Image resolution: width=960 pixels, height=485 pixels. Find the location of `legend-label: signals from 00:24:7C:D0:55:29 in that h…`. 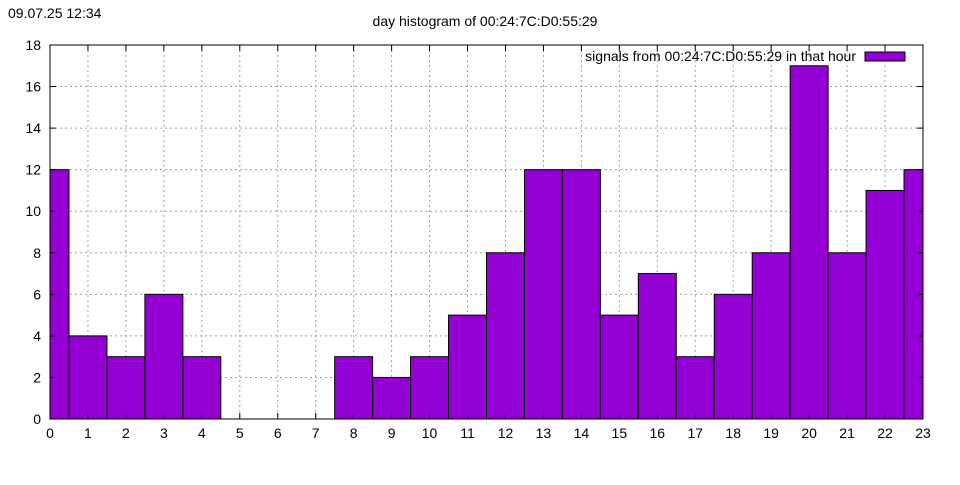

legend-label: signals from 00:24:7C:D0:55:29 in that h… is located at coordinates (720, 56).